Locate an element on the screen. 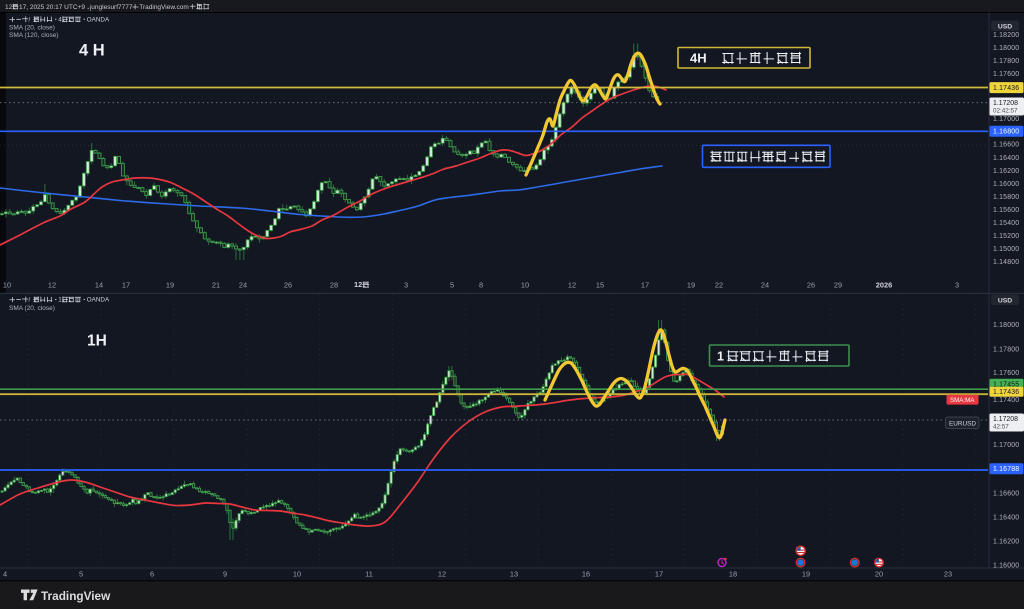 This screenshot has width=1024, height=609. svg-text: 1.17400 is located at coordinates (1006, 400).